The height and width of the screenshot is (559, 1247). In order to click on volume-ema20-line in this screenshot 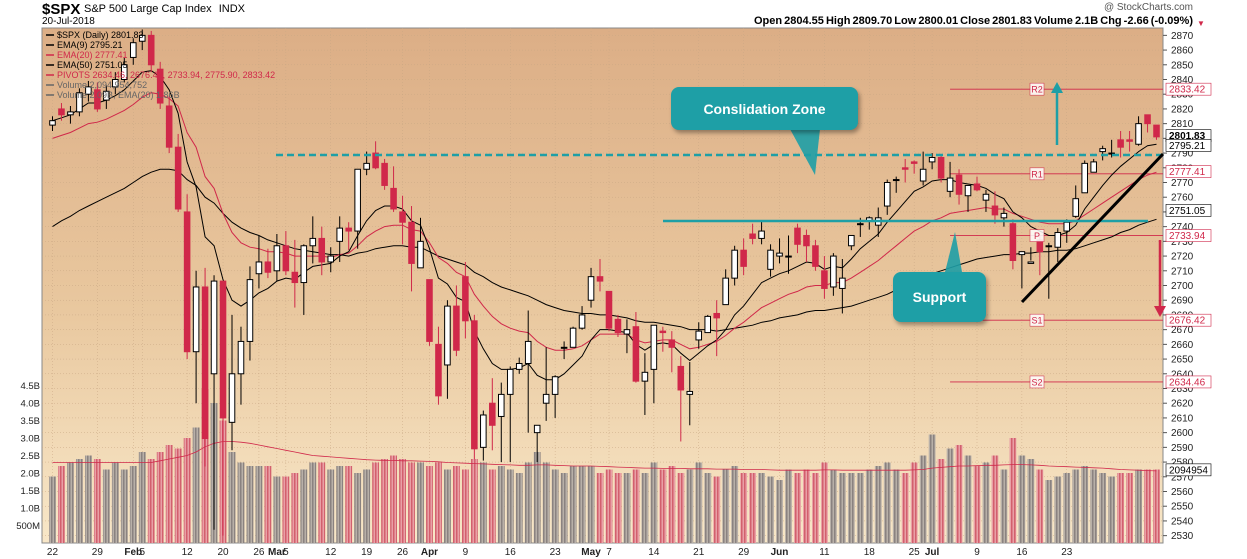, I will do `click(604, 456)`.